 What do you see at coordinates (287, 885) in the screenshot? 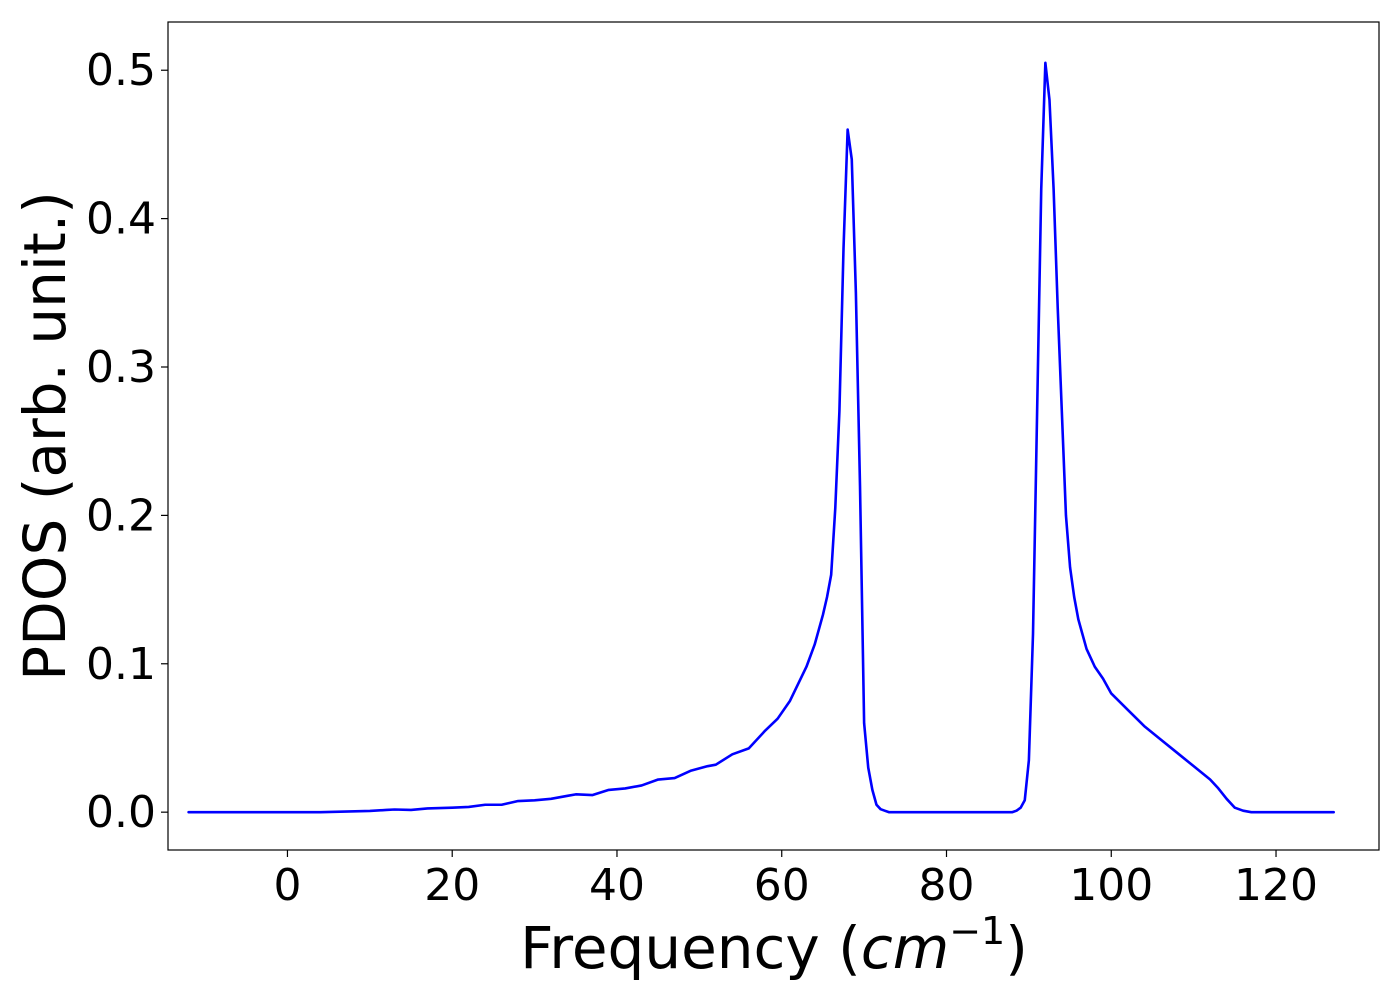
I see `x-tick-label: 0` at bounding box center [287, 885].